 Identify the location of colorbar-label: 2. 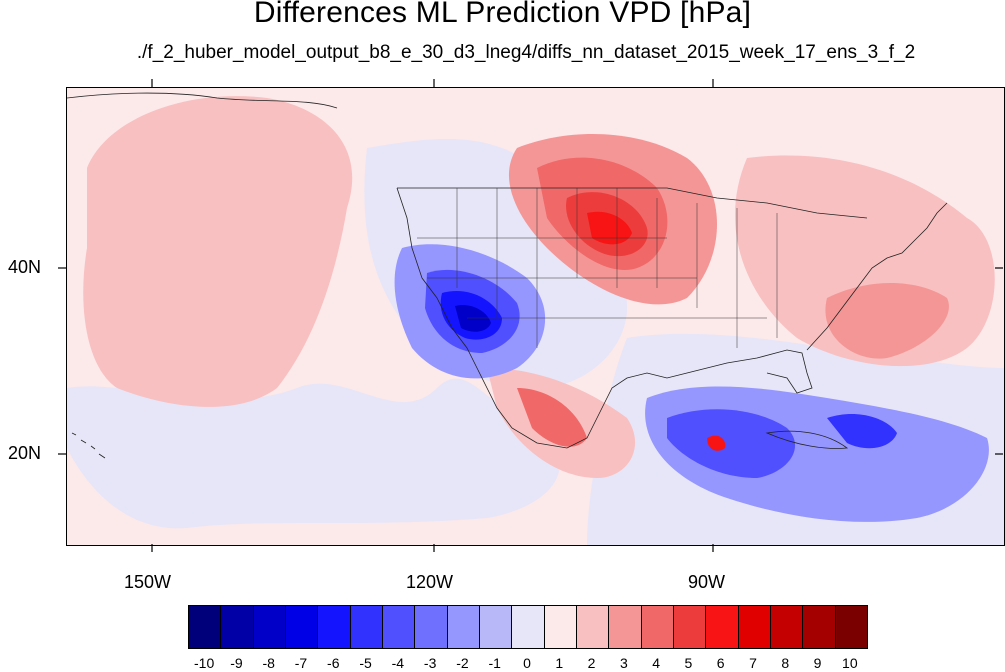
(591, 663).